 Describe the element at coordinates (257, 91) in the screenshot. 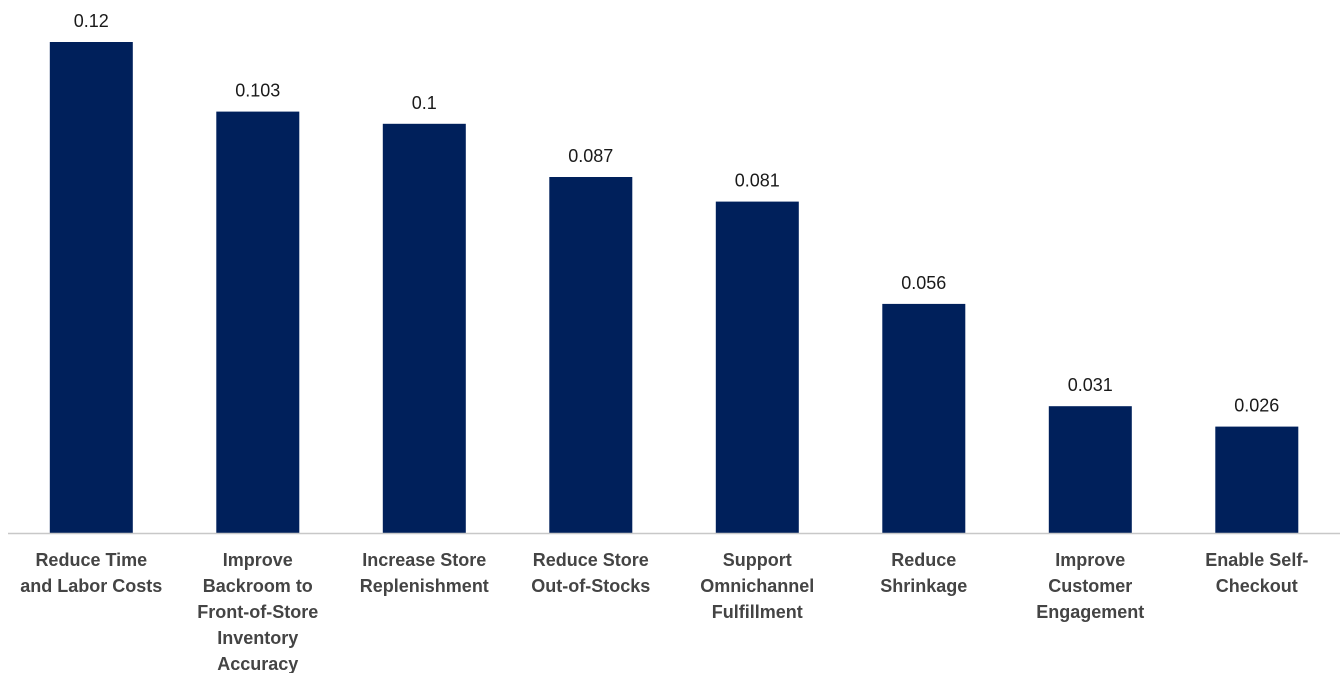

I see `data-label-2: 0.103` at that location.